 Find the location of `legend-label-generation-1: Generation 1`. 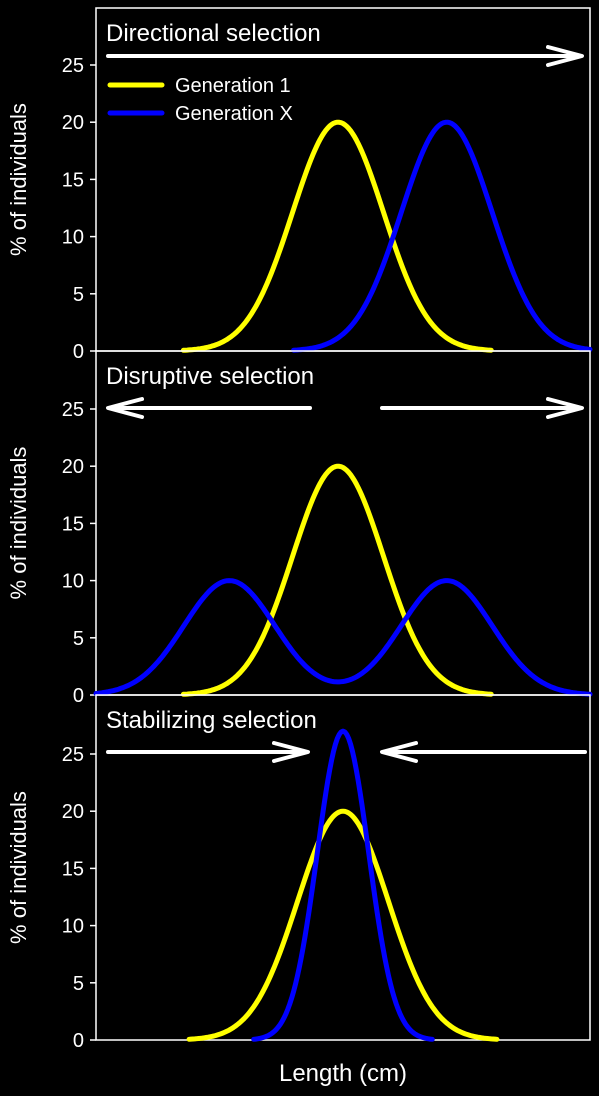

legend-label-generation-1: Generation 1 is located at coordinates (233, 86).